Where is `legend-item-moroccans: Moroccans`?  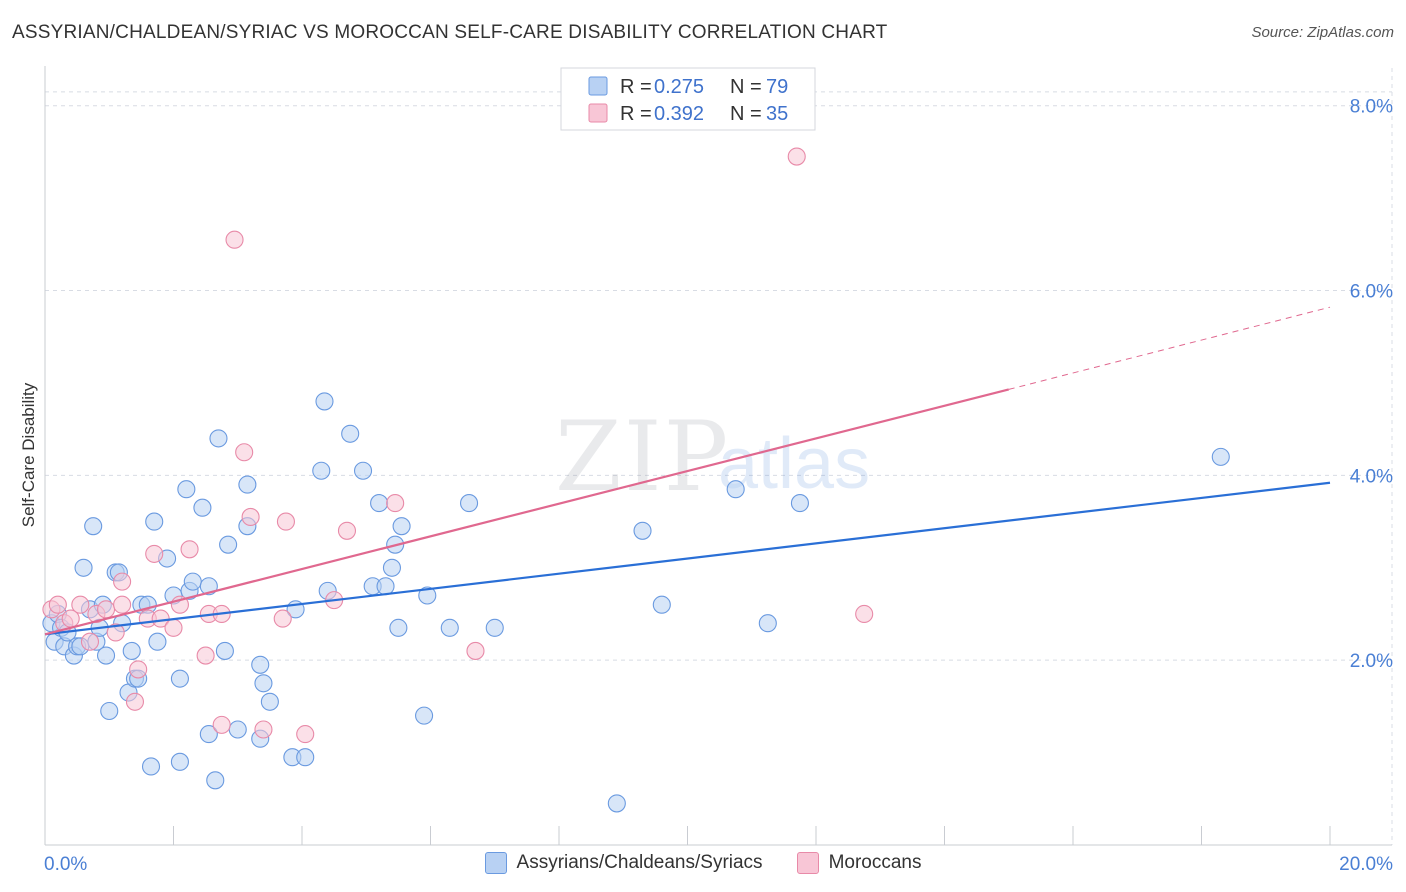
legend-item-moroccans: Moroccans is located at coordinates (859, 863).